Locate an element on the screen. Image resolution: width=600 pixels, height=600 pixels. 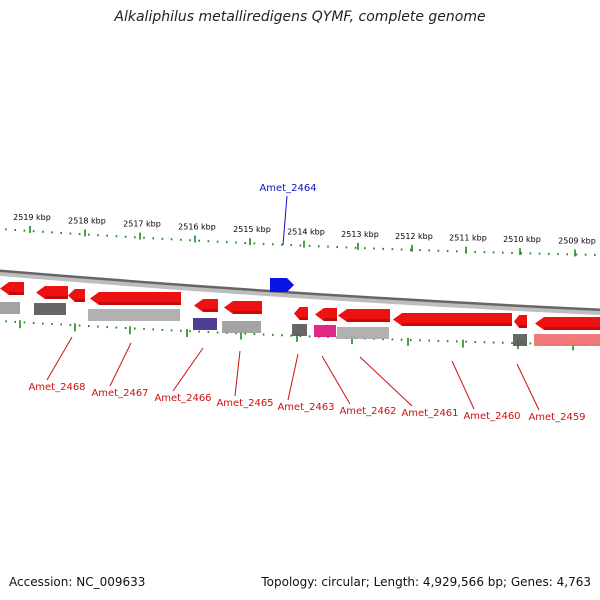
gene-label: Amet_2462 is located at coordinates (367, 411).